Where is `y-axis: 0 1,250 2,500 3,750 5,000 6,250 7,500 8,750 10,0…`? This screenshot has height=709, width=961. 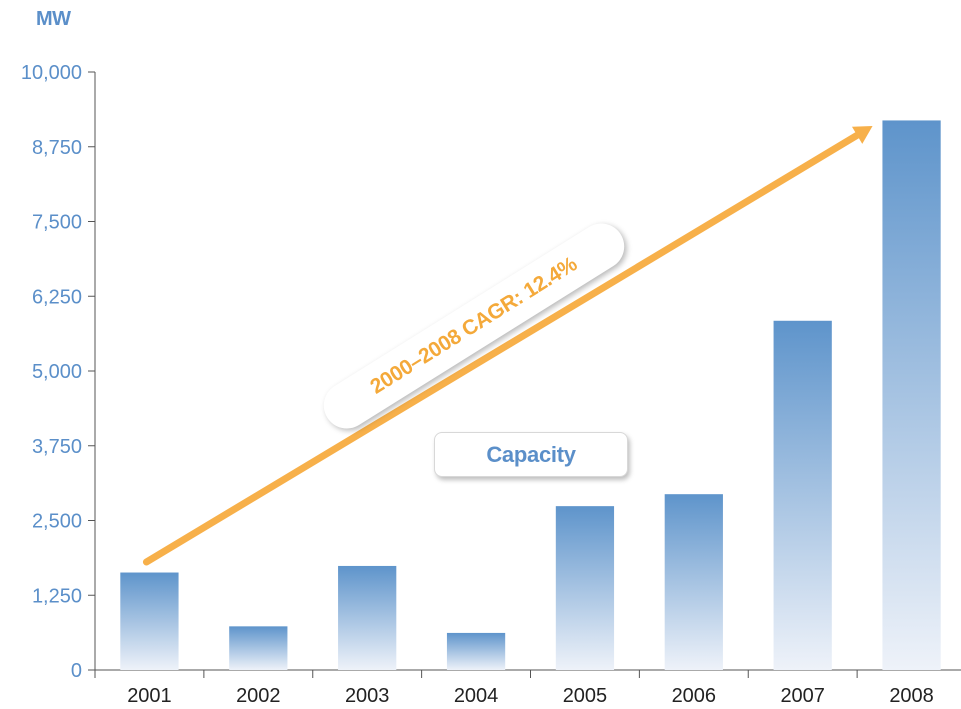
y-axis: 0 1,250 2,500 3,750 5,000 6,250 7,500 8,750 10,0… is located at coordinates (58, 372).